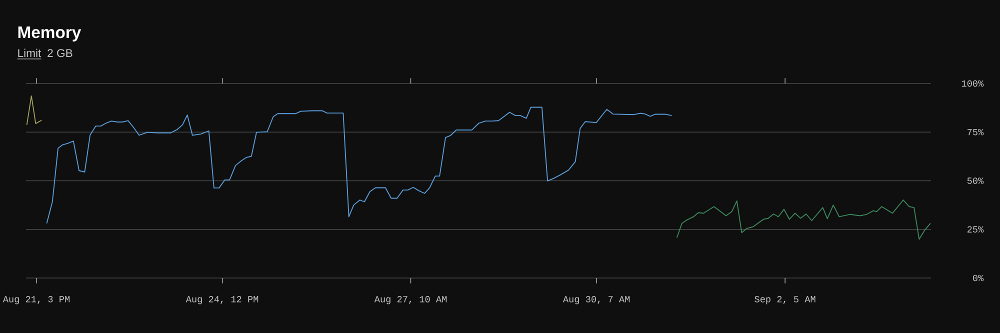 The width and height of the screenshot is (1000, 333). Describe the element at coordinates (975, 181) in the screenshot. I see `y-tick-label: 50%` at that location.